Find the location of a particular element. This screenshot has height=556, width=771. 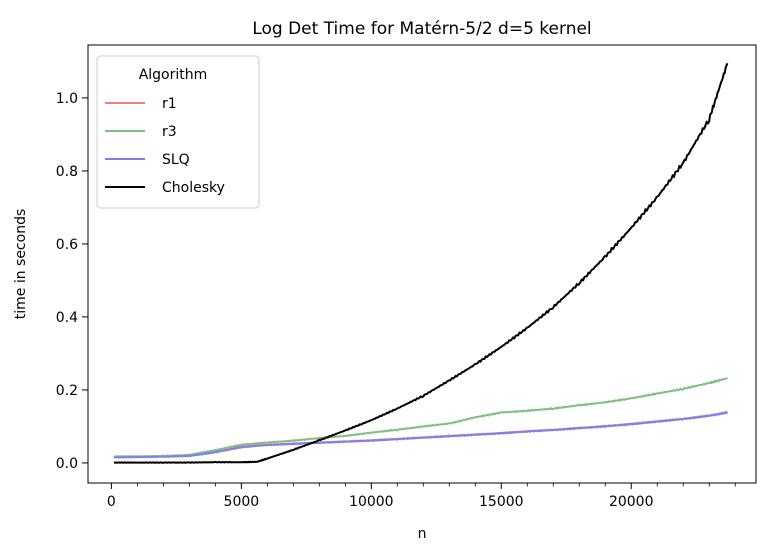

series-line-r3 is located at coordinates (420, 417).